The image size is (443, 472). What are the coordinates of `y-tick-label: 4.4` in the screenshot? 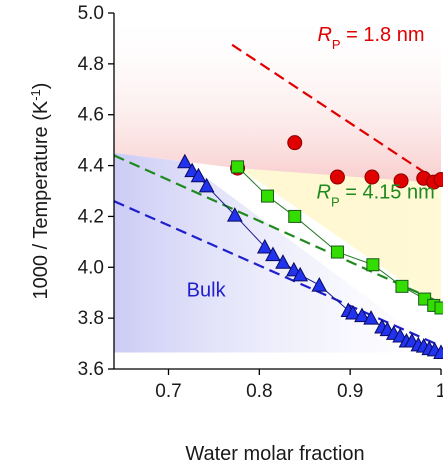 It's located at (91, 166).